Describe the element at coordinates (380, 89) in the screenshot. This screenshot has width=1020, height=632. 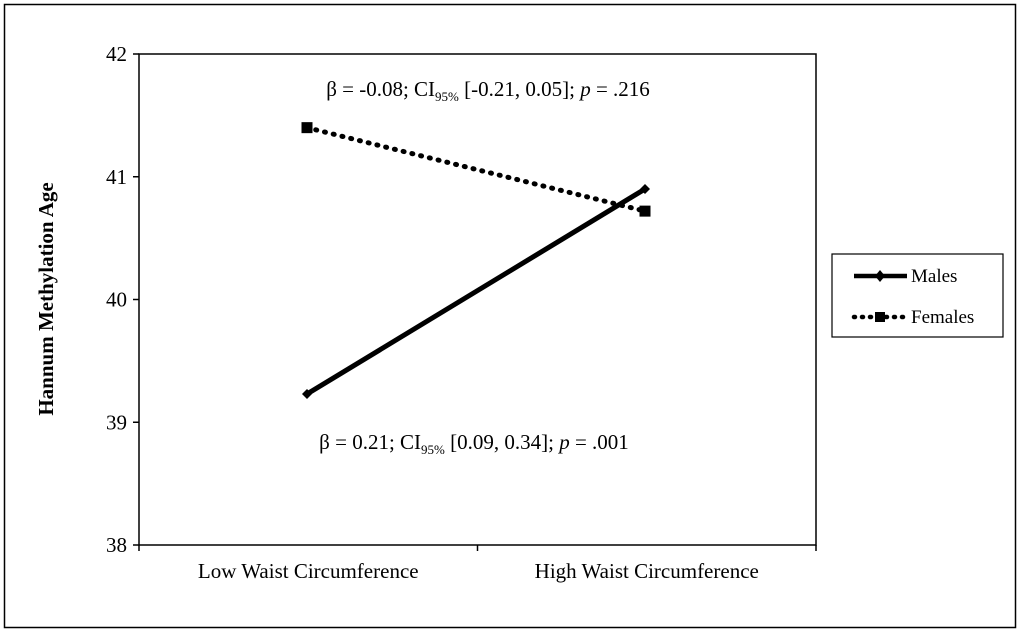
I see `annotation-females-beta: β = -0.08; CI` at that location.